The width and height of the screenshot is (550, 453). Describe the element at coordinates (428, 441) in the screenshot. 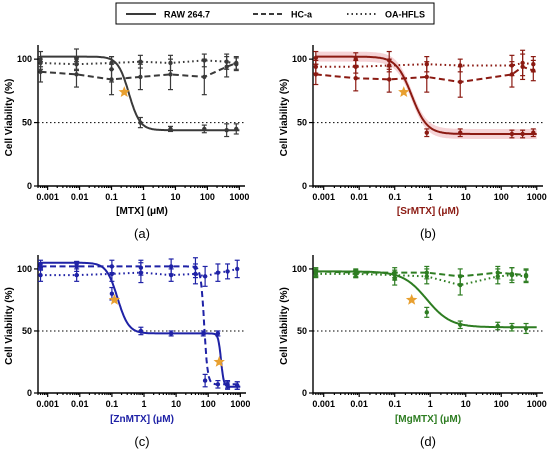

I see `panel-label: (d)` at that location.